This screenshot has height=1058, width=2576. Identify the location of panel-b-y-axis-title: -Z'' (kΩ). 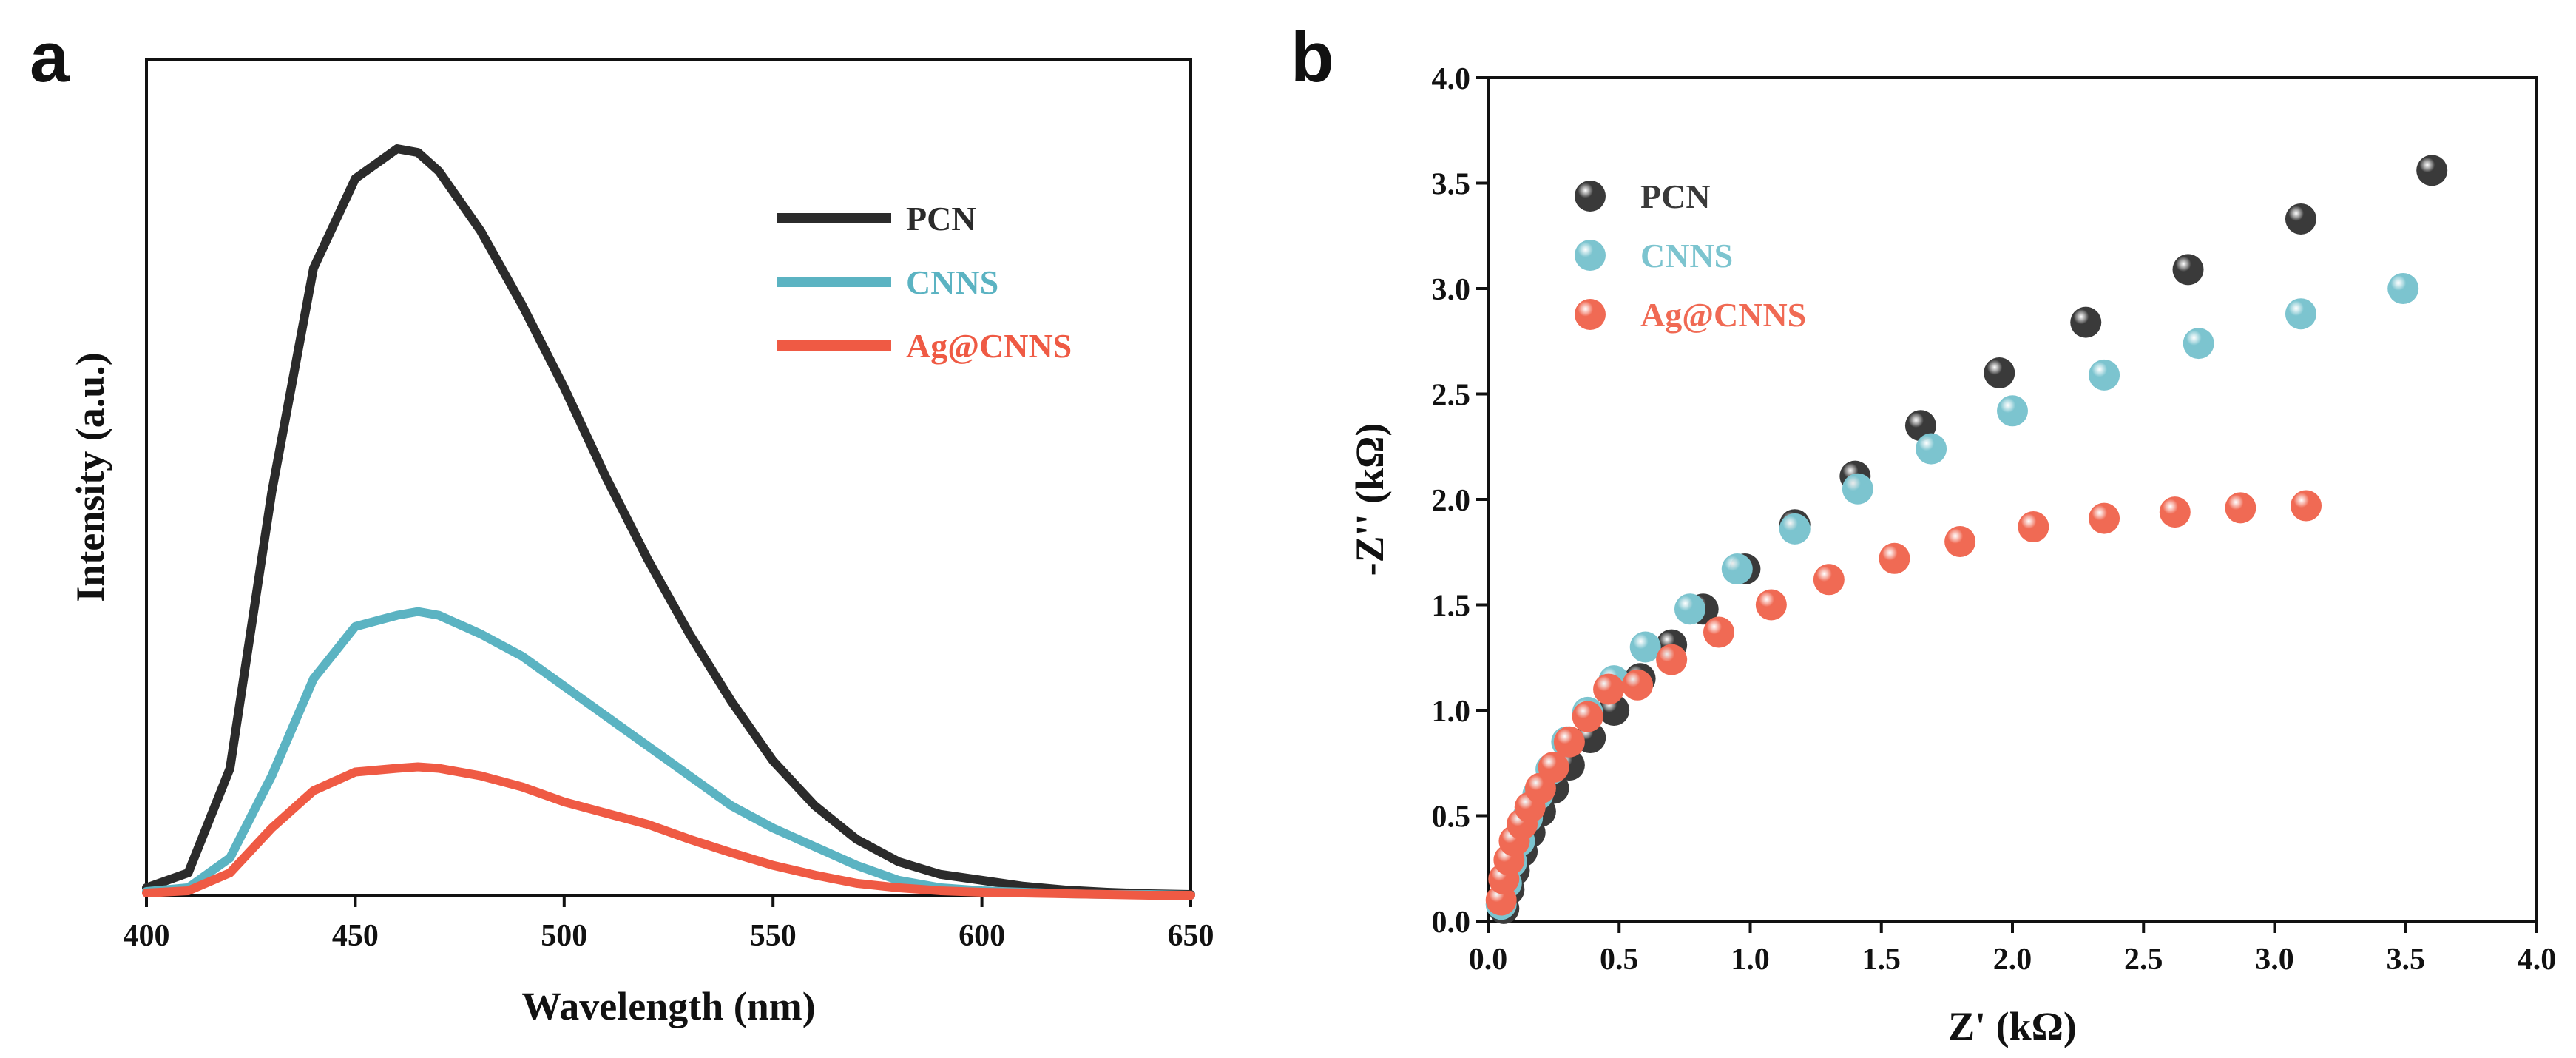
(1370, 500).